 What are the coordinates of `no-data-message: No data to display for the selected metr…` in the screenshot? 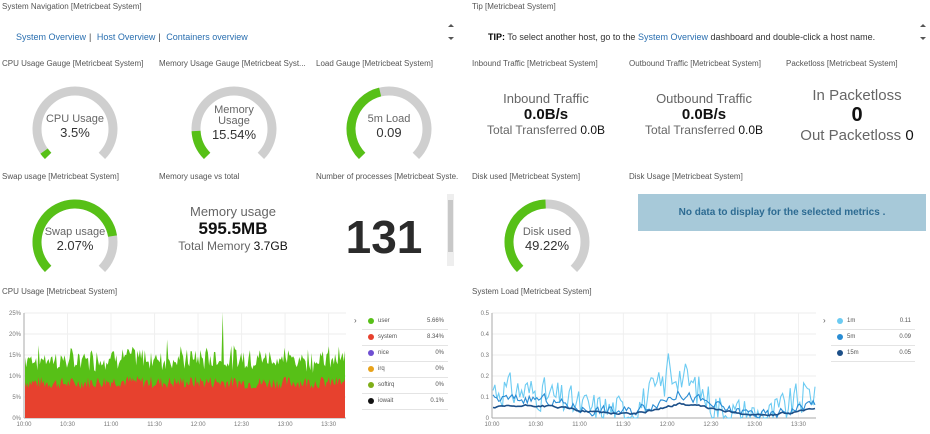 It's located at (782, 212).